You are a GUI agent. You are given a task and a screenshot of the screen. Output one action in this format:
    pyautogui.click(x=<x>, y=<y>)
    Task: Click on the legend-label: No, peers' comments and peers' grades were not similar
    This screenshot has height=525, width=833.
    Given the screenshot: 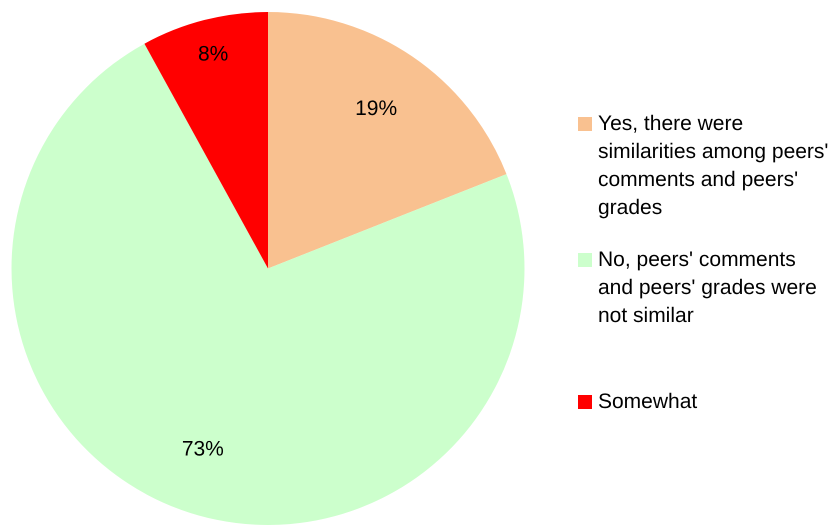 What is the action you would take?
    pyautogui.click(x=708, y=287)
    